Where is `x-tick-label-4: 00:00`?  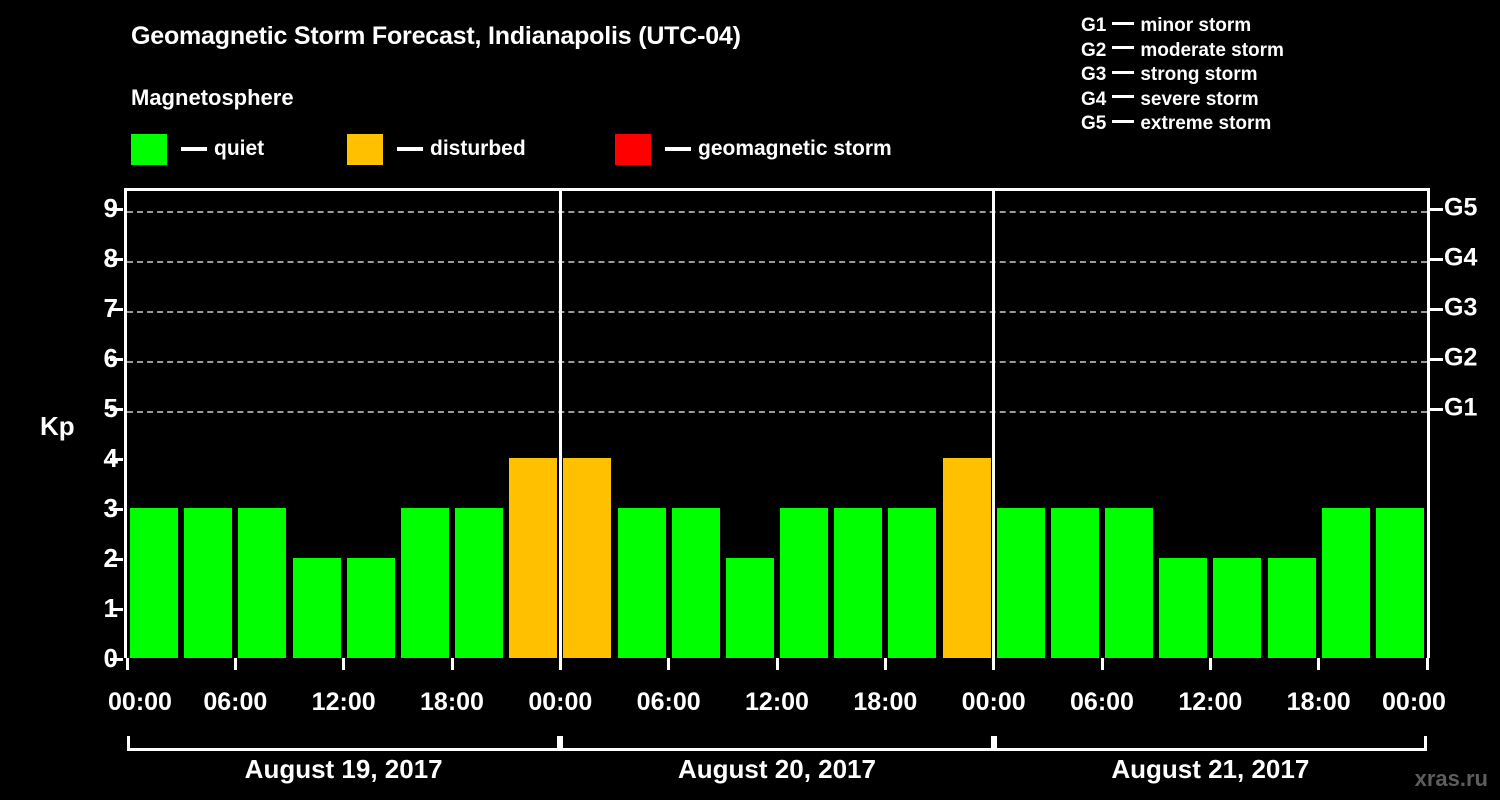 x-tick-label-4: 00:00 is located at coordinates (560, 702).